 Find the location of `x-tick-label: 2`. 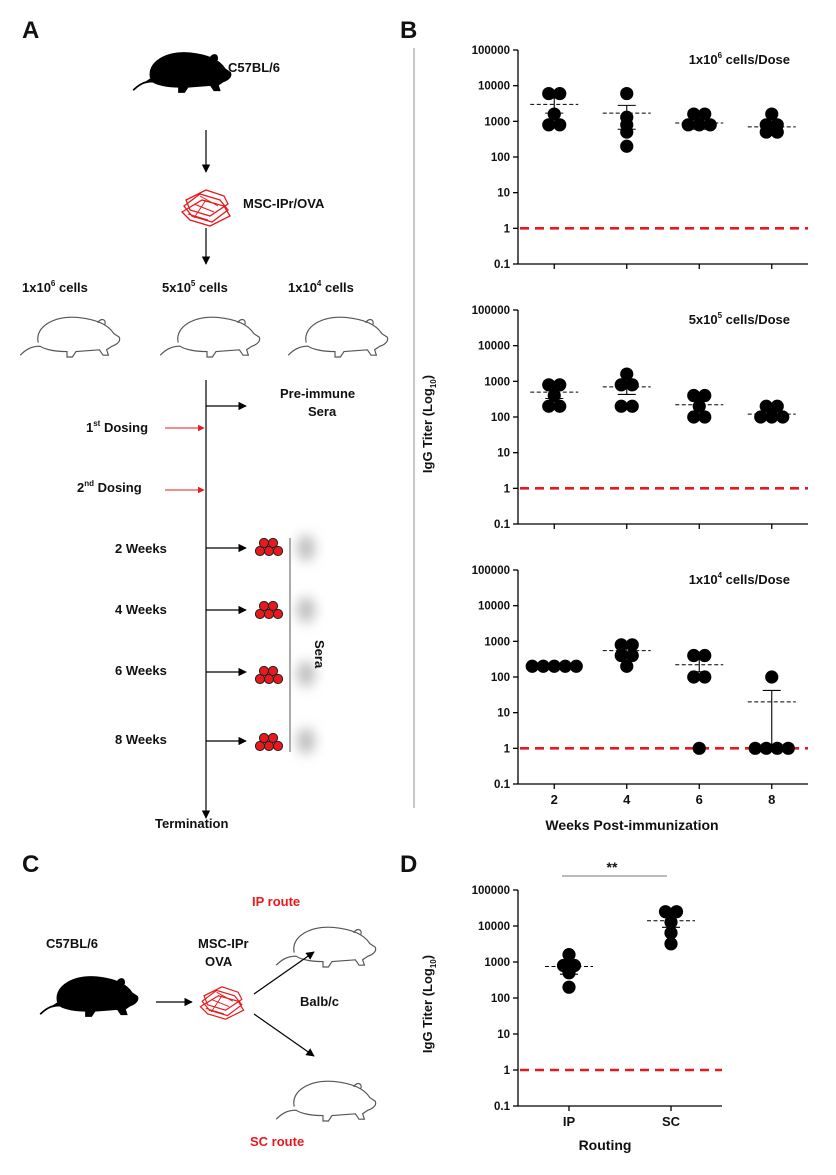

x-tick-label: 2 is located at coordinates (554, 799).